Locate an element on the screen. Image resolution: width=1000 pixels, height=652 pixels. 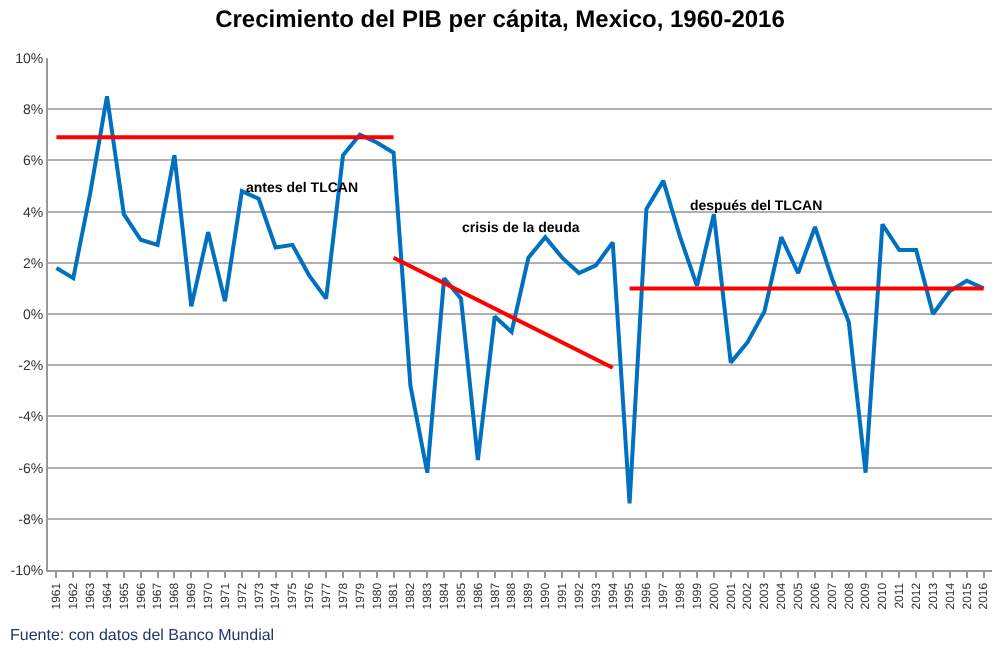
chart-title: Crecimiento del PIB per cápita, Mexico, 1960-2016 is located at coordinates (500, 18).